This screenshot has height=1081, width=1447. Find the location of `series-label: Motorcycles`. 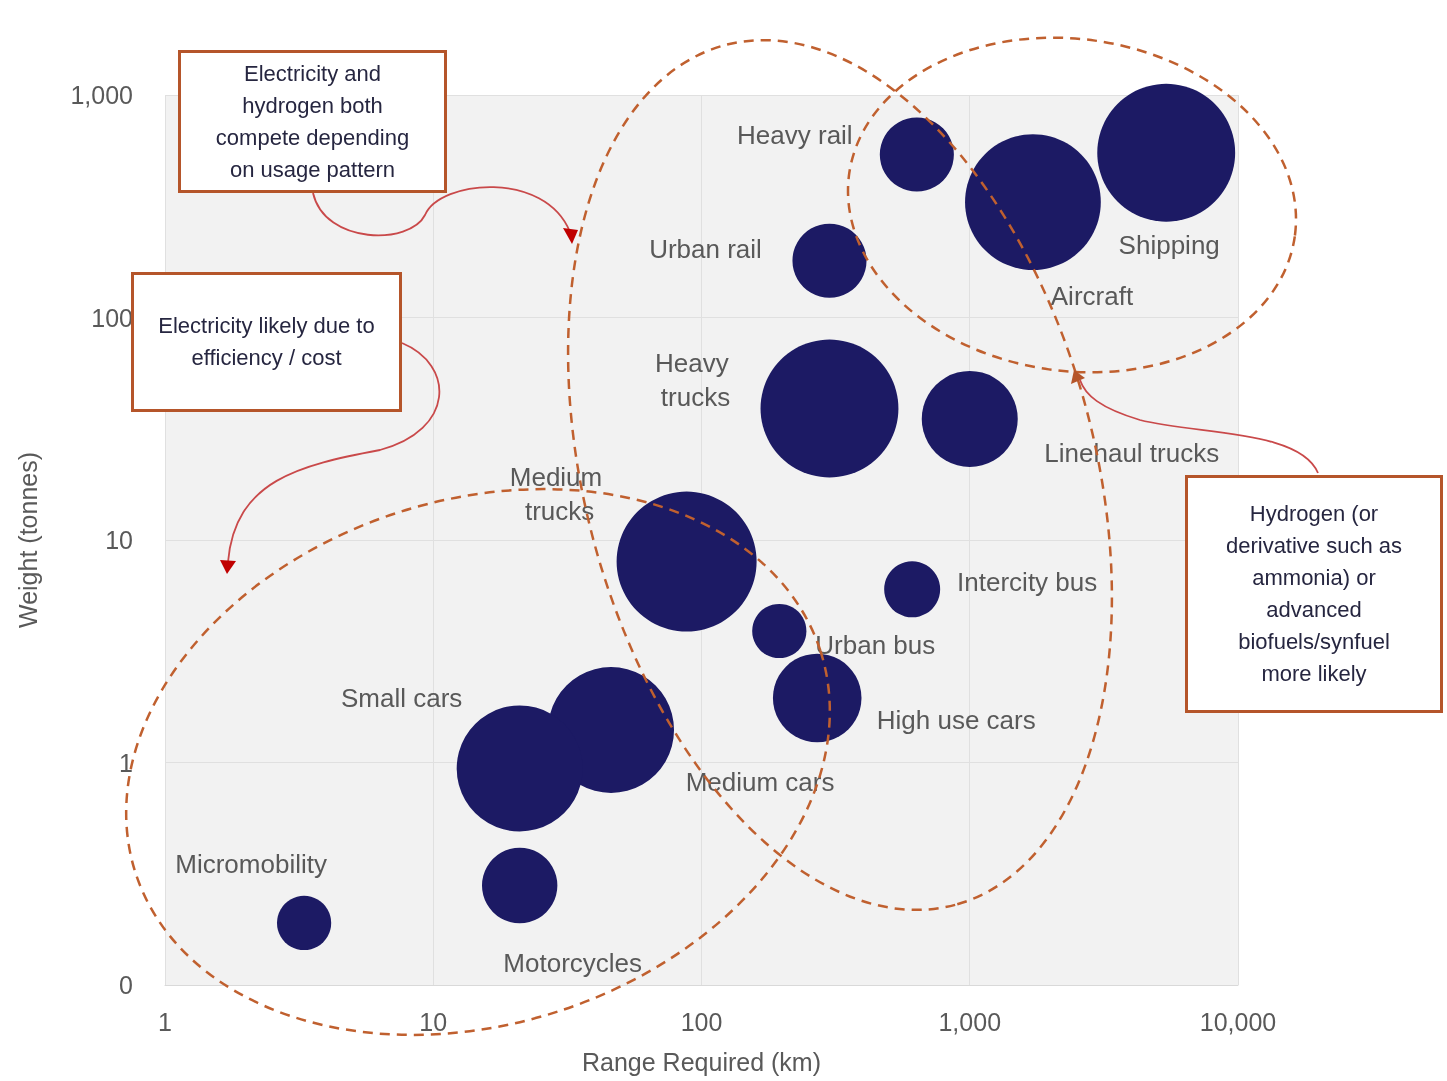

series-label: Motorcycles is located at coordinates (573, 962).